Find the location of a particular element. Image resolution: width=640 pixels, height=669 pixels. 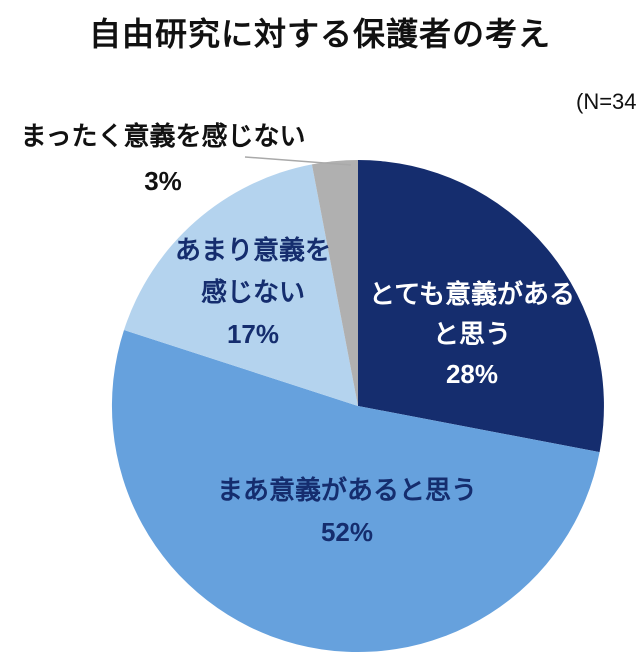

slice-label-text: と思う is located at coordinates (471, 334).